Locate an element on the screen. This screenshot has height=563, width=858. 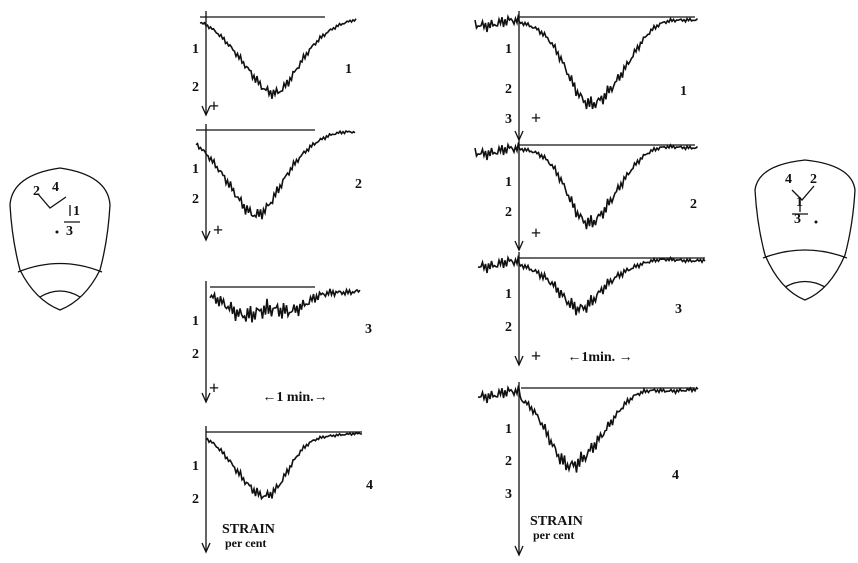
right-head: 4 2 1 3 is located at coordinates (805, 230).